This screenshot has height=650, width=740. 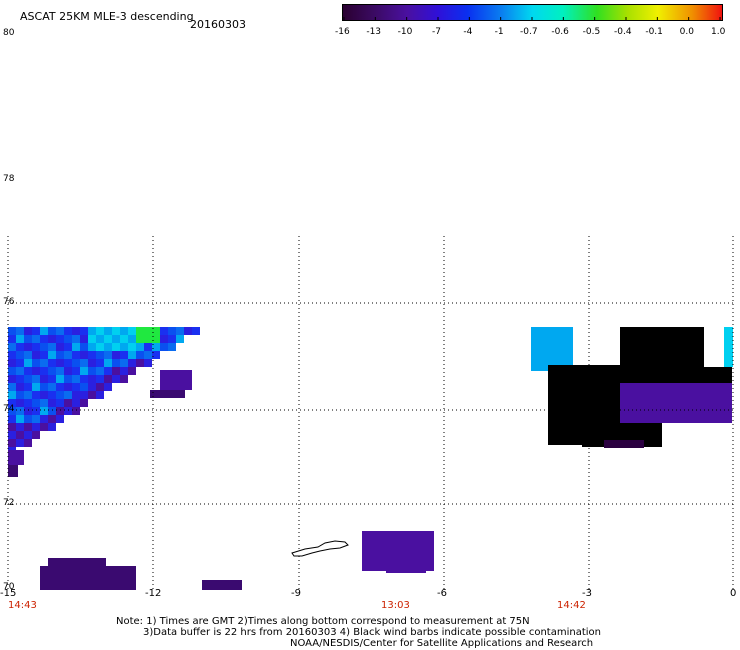 I want to click on x-label--15: -15, so click(x=8, y=593).